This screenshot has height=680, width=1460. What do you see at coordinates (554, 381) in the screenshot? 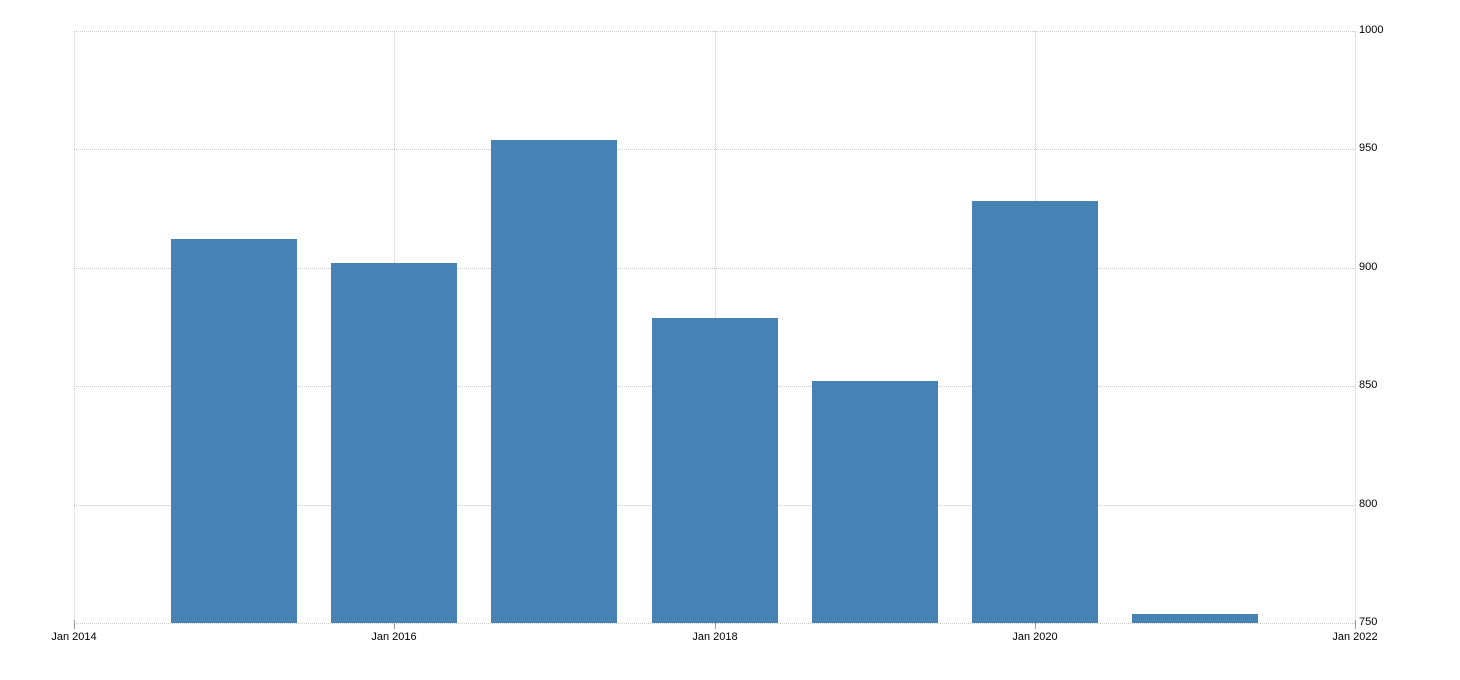
I see `bar-2017` at bounding box center [554, 381].